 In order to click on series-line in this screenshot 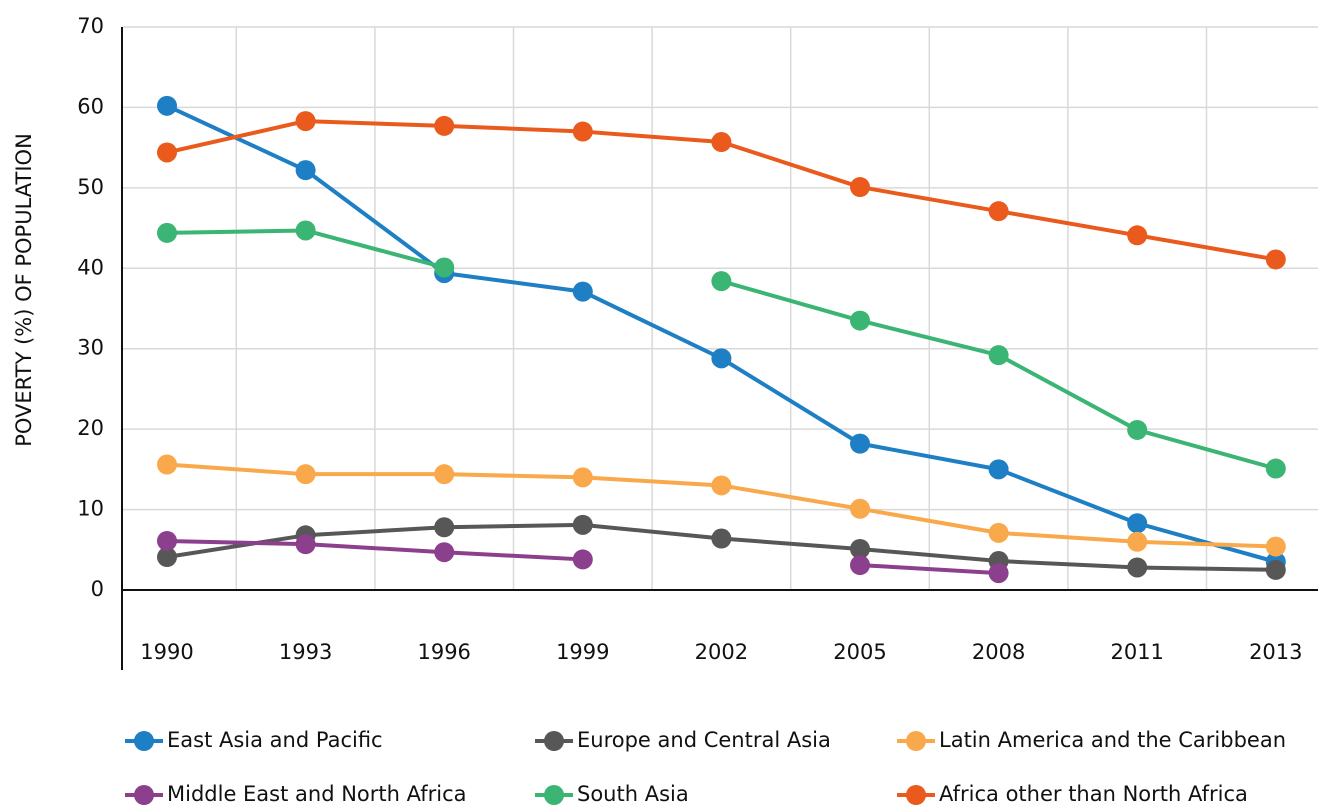, I will do `click(582, 557)`.